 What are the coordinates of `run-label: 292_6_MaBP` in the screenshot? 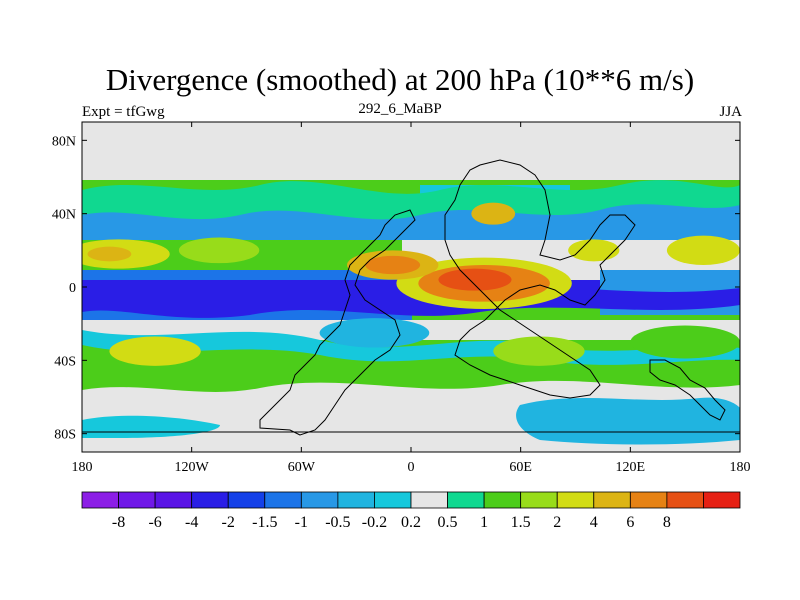 It's located at (400, 109).